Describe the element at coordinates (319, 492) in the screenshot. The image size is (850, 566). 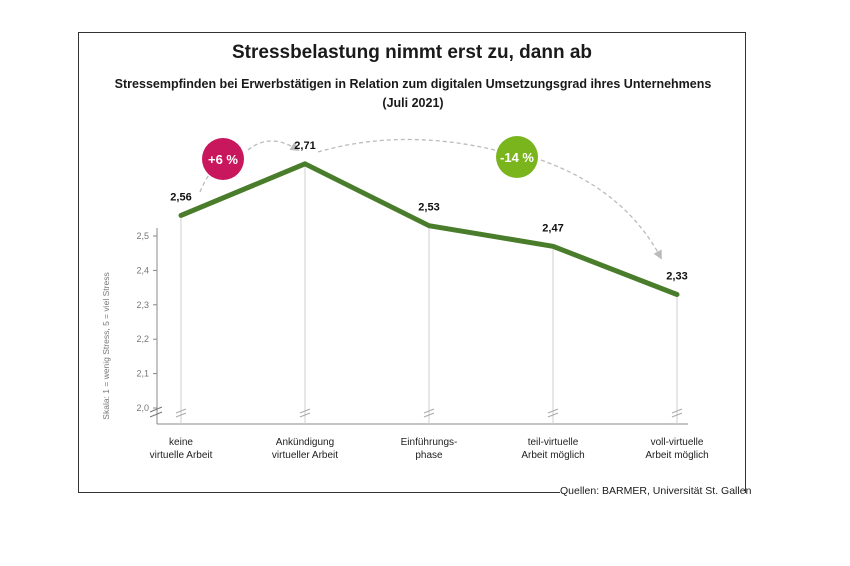
I see `frame-bottom-rule` at that location.